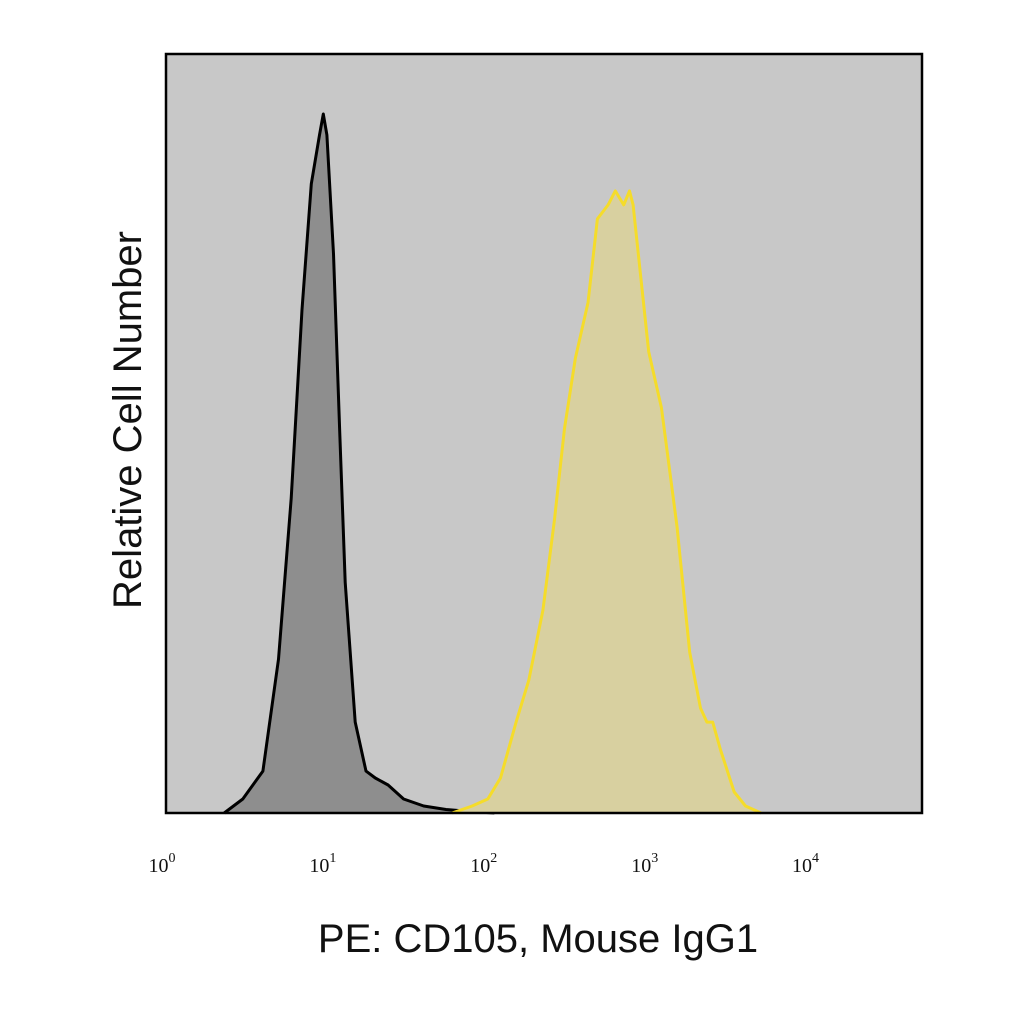 This screenshot has width=1024, height=1024. I want to click on x-tick-exponent: 0, so click(172, 858).